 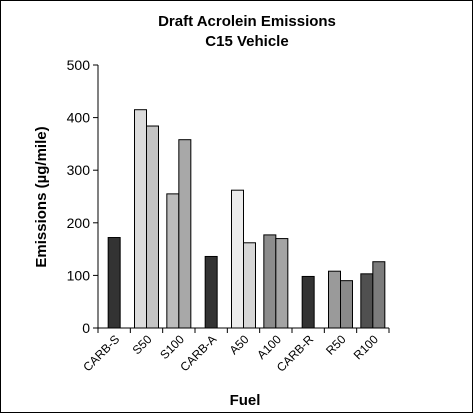 What do you see at coordinates (246, 41) in the screenshot?
I see `chart-subtitle: C15 Vehicle` at bounding box center [246, 41].